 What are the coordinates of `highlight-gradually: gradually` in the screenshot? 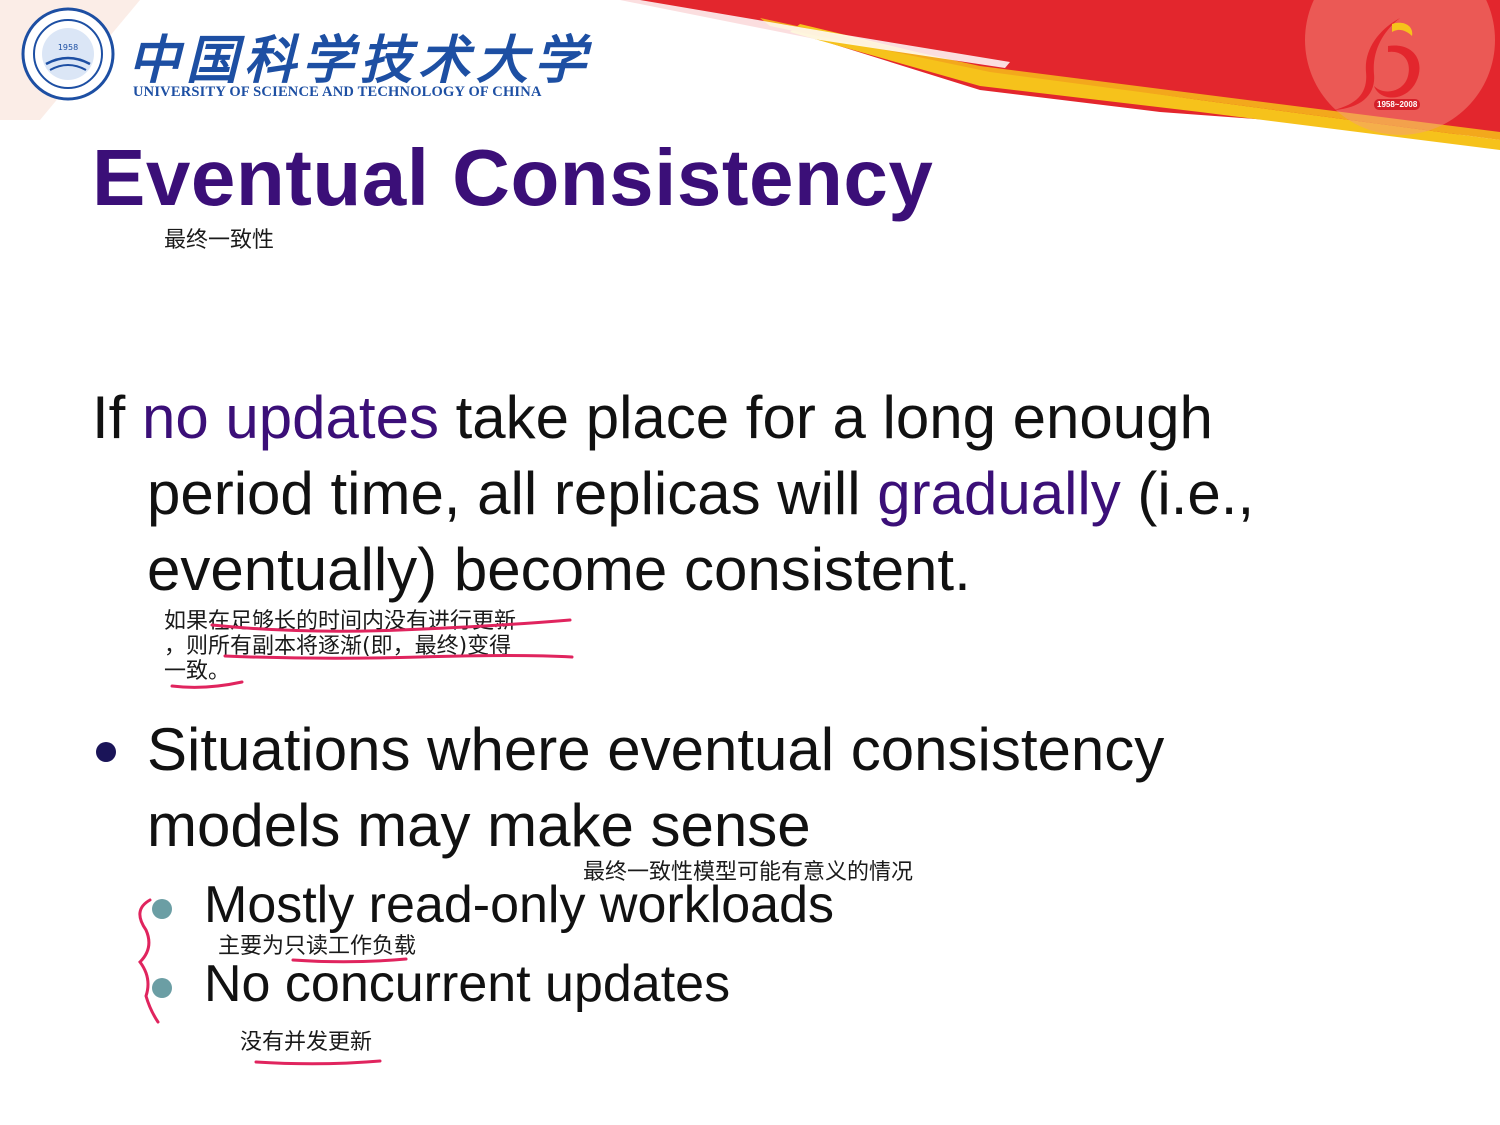 It's located at (999, 493).